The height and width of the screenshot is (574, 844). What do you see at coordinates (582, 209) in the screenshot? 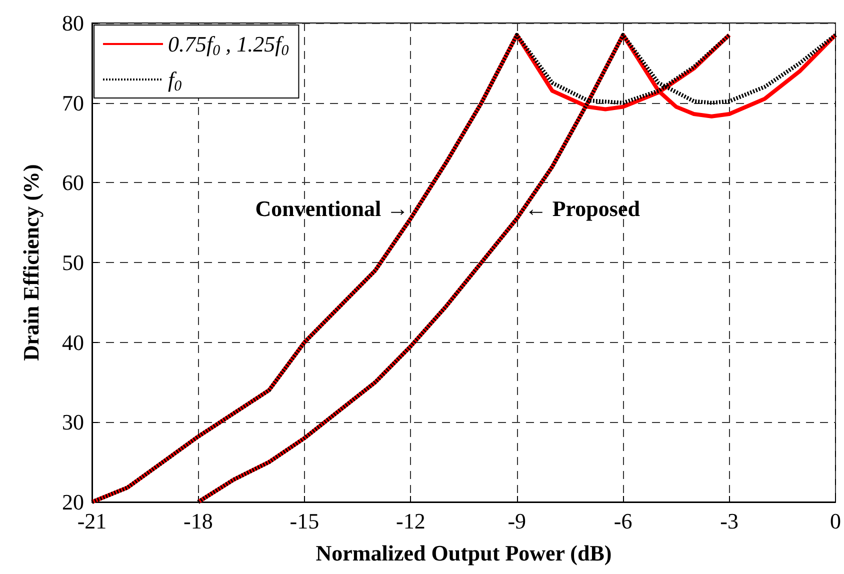
I see `annotation: ← Proposed` at bounding box center [582, 209].